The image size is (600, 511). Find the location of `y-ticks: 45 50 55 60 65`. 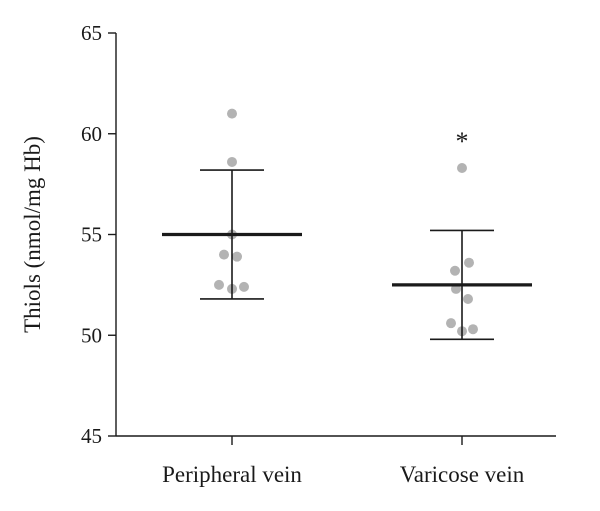

y-ticks: 45 50 55 60 65 is located at coordinates (98, 234).